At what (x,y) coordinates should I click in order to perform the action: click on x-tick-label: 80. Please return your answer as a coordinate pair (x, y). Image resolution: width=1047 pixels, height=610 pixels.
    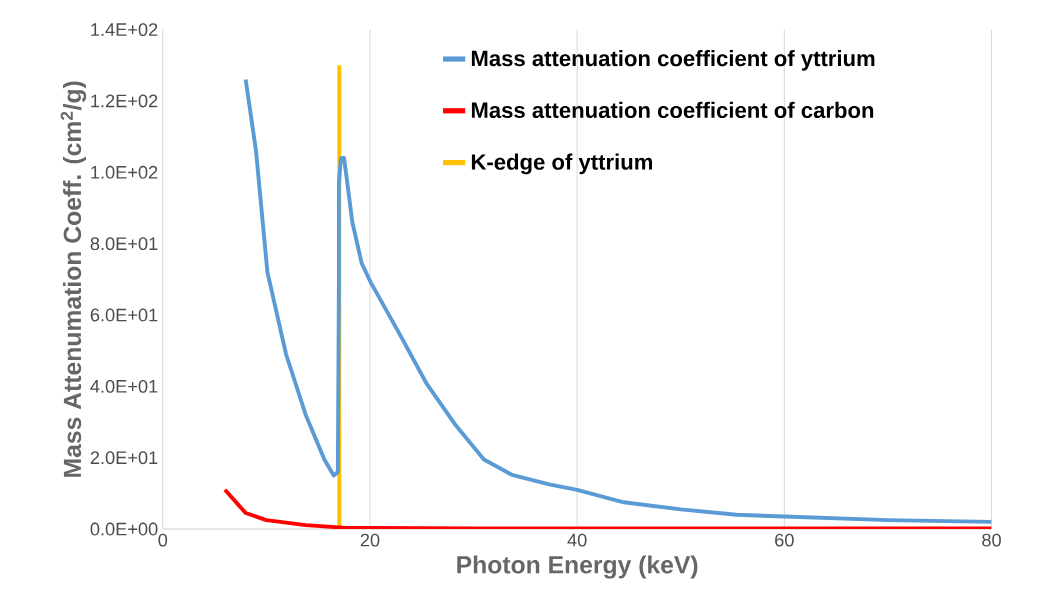
    Looking at the image, I should click on (991, 540).